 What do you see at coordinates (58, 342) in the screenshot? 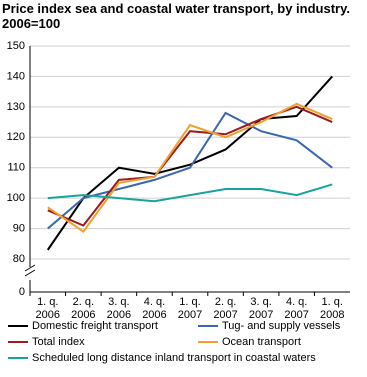
I see `legend-label: Total index` at bounding box center [58, 342].